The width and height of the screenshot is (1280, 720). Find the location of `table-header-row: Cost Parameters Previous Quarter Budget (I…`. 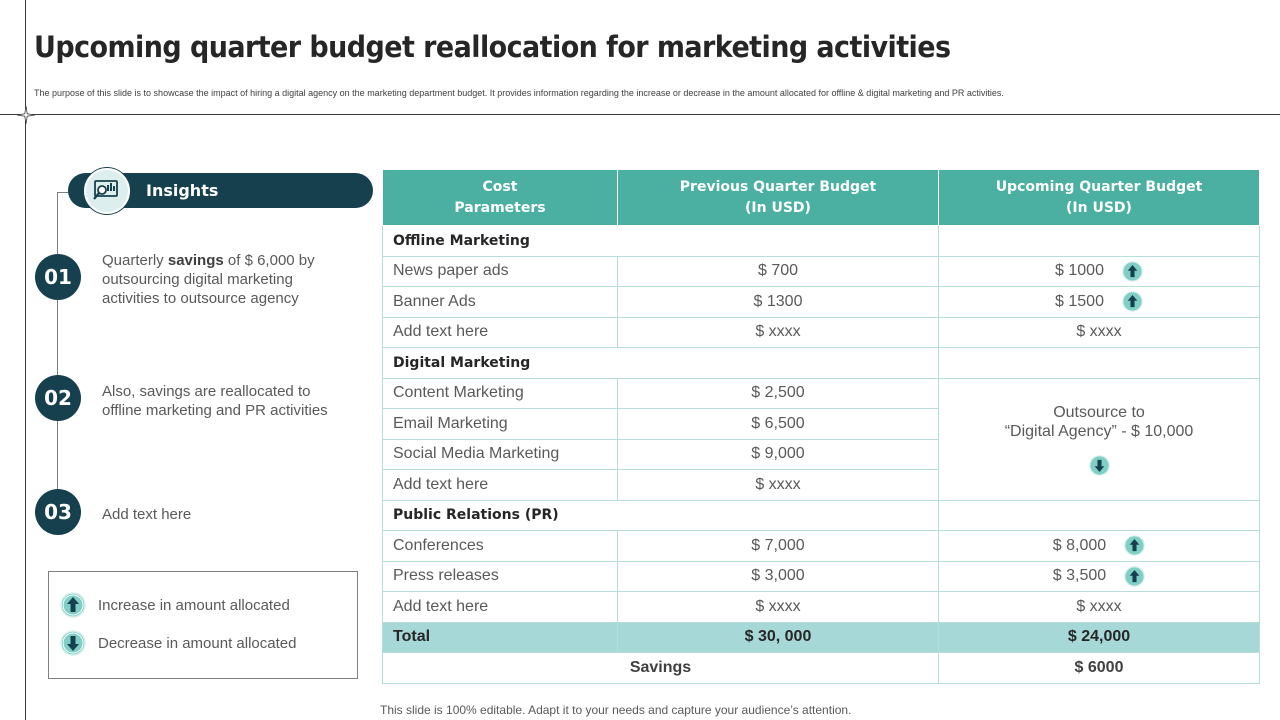

table-header-row: Cost Parameters Previous Quarter Budget (I… is located at coordinates (821, 197).